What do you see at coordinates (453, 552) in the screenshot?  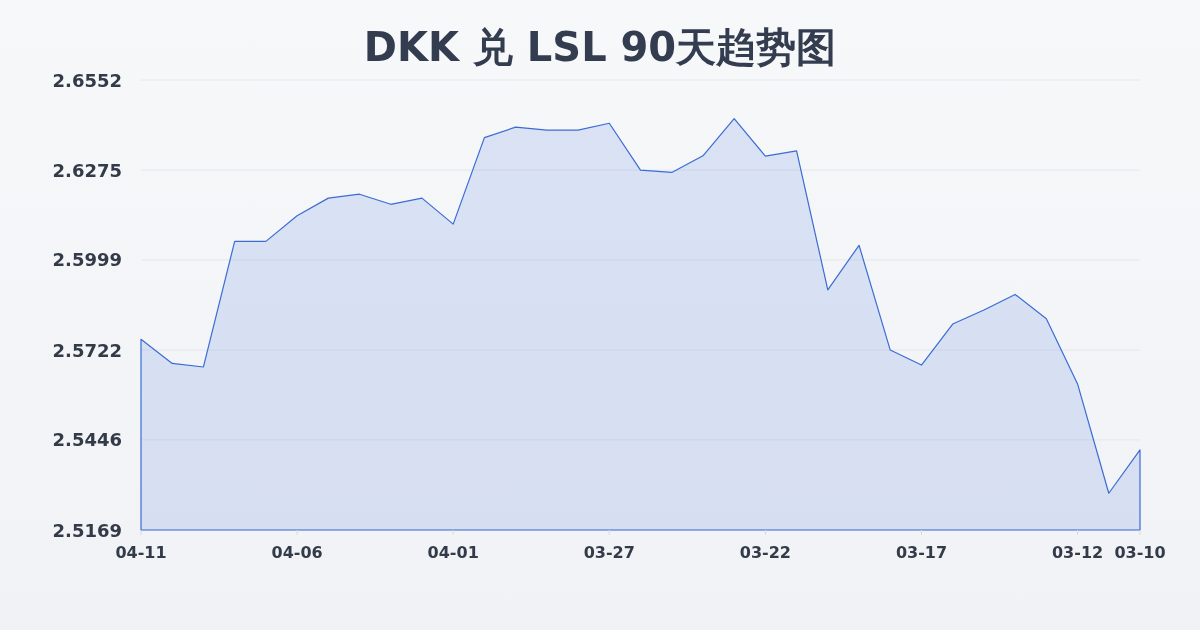 I see `x-tick-label: 04-01` at bounding box center [453, 552].